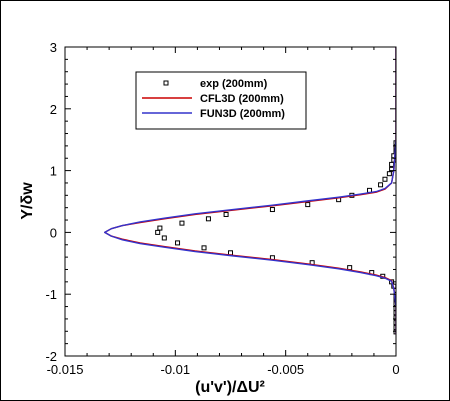 The image size is (450, 401). What do you see at coordinates (53, 109) in the screenshot?
I see `y-tick-label: 2` at bounding box center [53, 109].